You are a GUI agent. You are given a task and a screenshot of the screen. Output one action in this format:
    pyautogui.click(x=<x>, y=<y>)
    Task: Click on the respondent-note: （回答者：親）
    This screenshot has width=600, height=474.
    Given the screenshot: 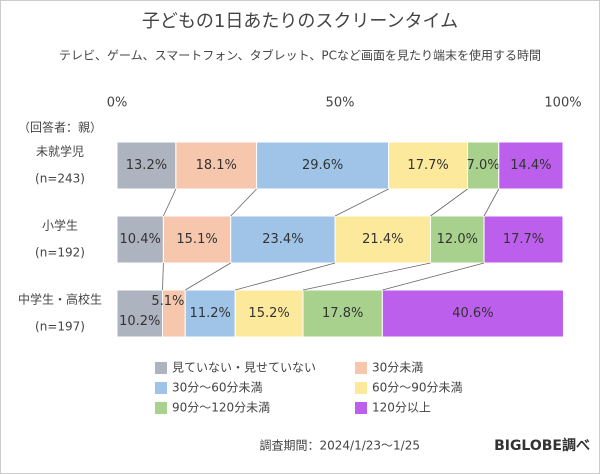 What is the action you would take?
    pyautogui.click(x=60, y=127)
    